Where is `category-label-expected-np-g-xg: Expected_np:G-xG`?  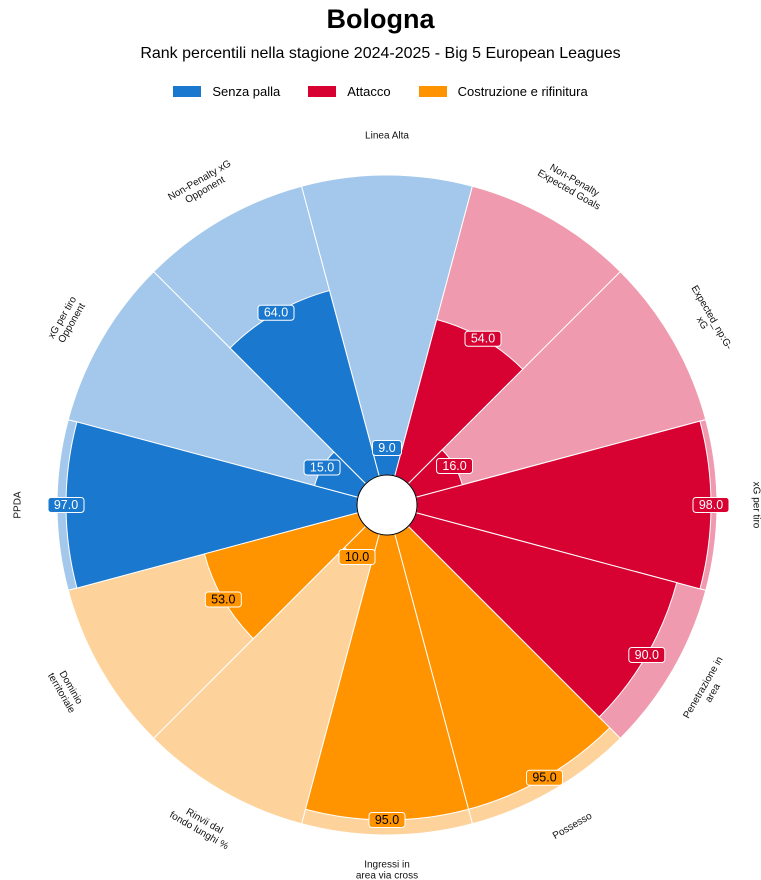 category-label-expected-np-g-xg: Expected_np:G-xG is located at coordinates (706, 321).